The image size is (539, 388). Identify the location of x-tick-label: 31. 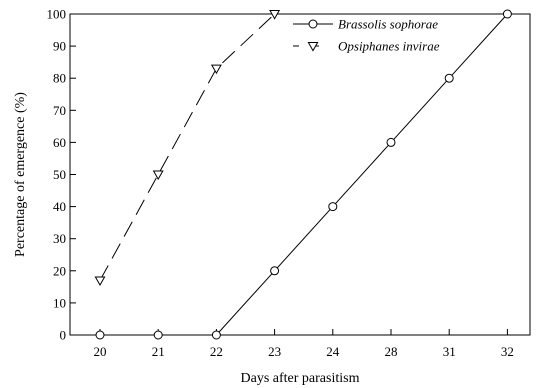
(449, 351).